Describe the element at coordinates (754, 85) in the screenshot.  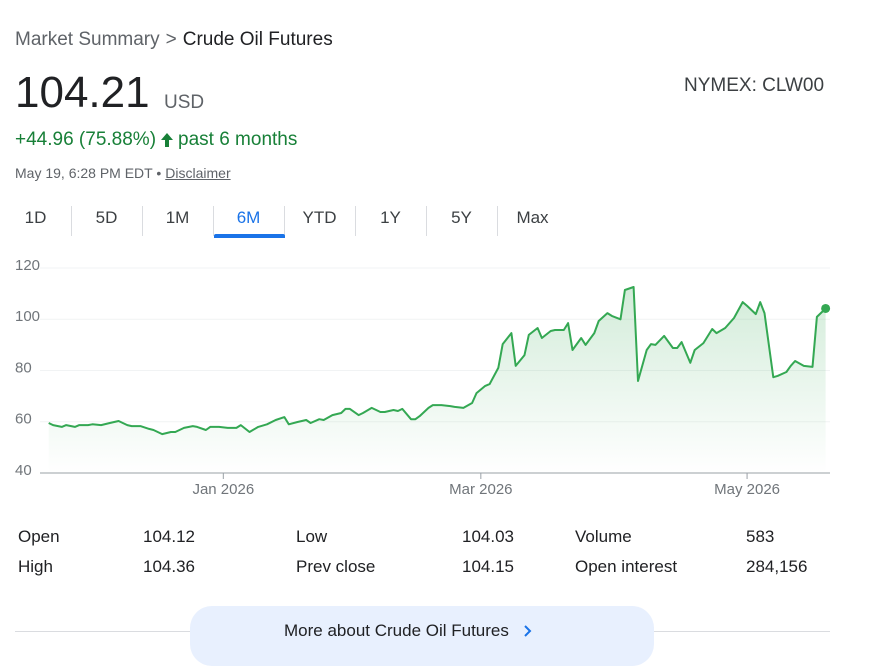
I see `exchange: NYMEX: CLW00` at that location.